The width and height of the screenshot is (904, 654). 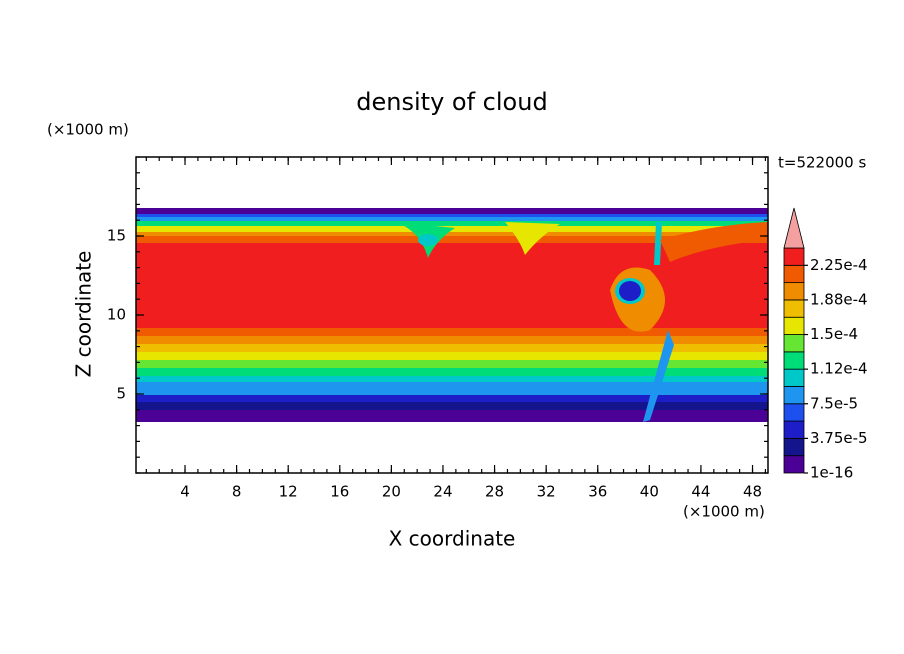 I want to click on x-tick-label: 16, so click(x=339, y=492).